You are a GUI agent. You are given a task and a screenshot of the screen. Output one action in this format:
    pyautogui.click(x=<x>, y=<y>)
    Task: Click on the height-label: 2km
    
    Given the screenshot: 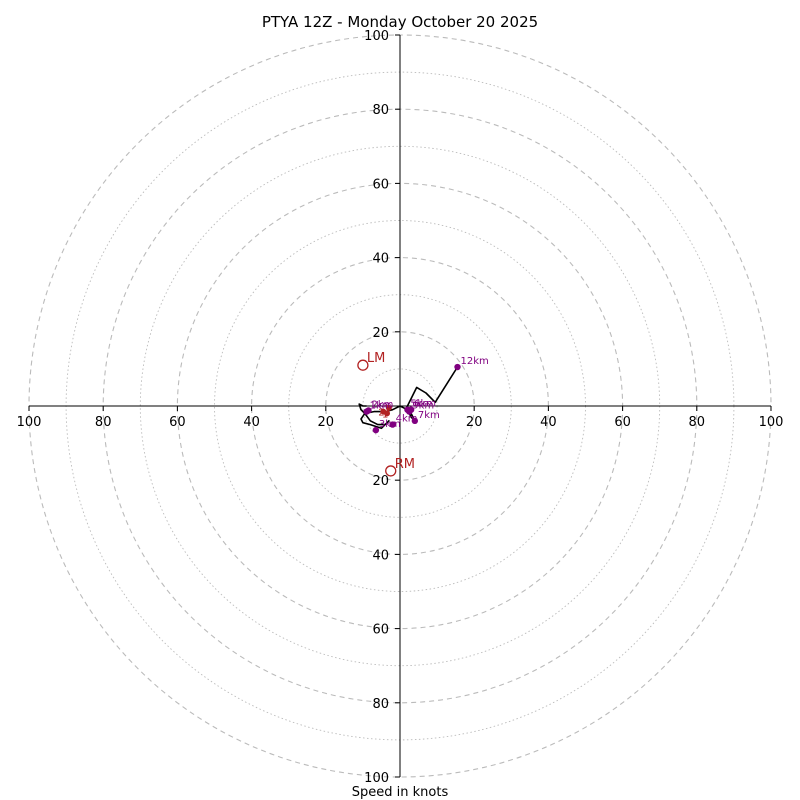 What is the action you would take?
    pyautogui.click(x=382, y=404)
    